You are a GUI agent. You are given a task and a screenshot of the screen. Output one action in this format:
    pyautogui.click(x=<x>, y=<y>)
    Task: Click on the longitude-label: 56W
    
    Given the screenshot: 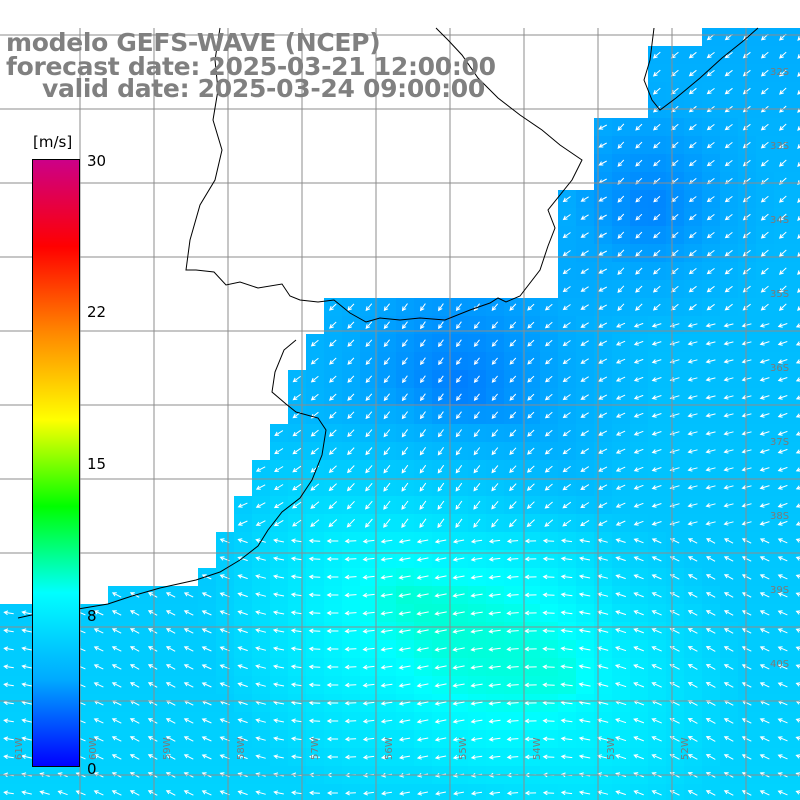 What is the action you would take?
    pyautogui.click(x=389, y=748)
    